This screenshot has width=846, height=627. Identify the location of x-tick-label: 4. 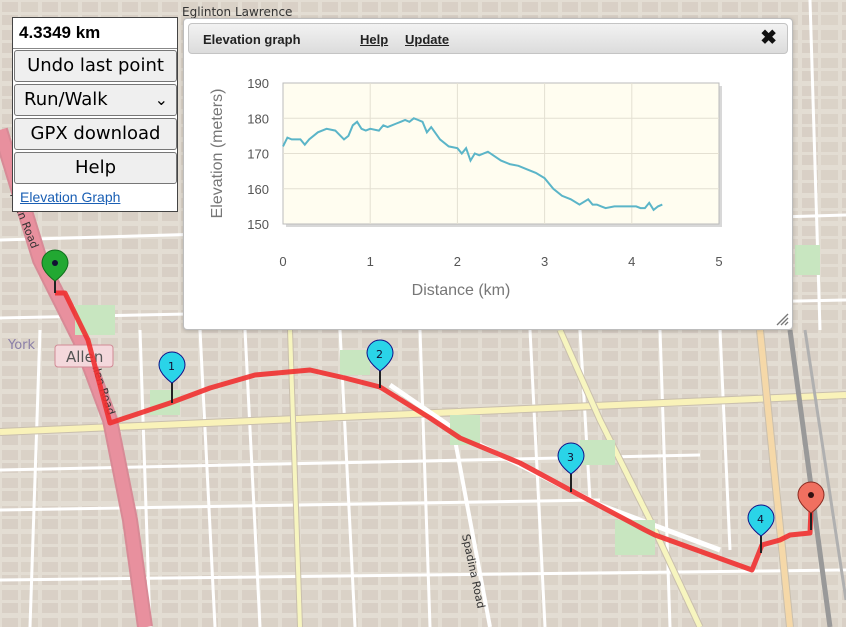
(631, 261).